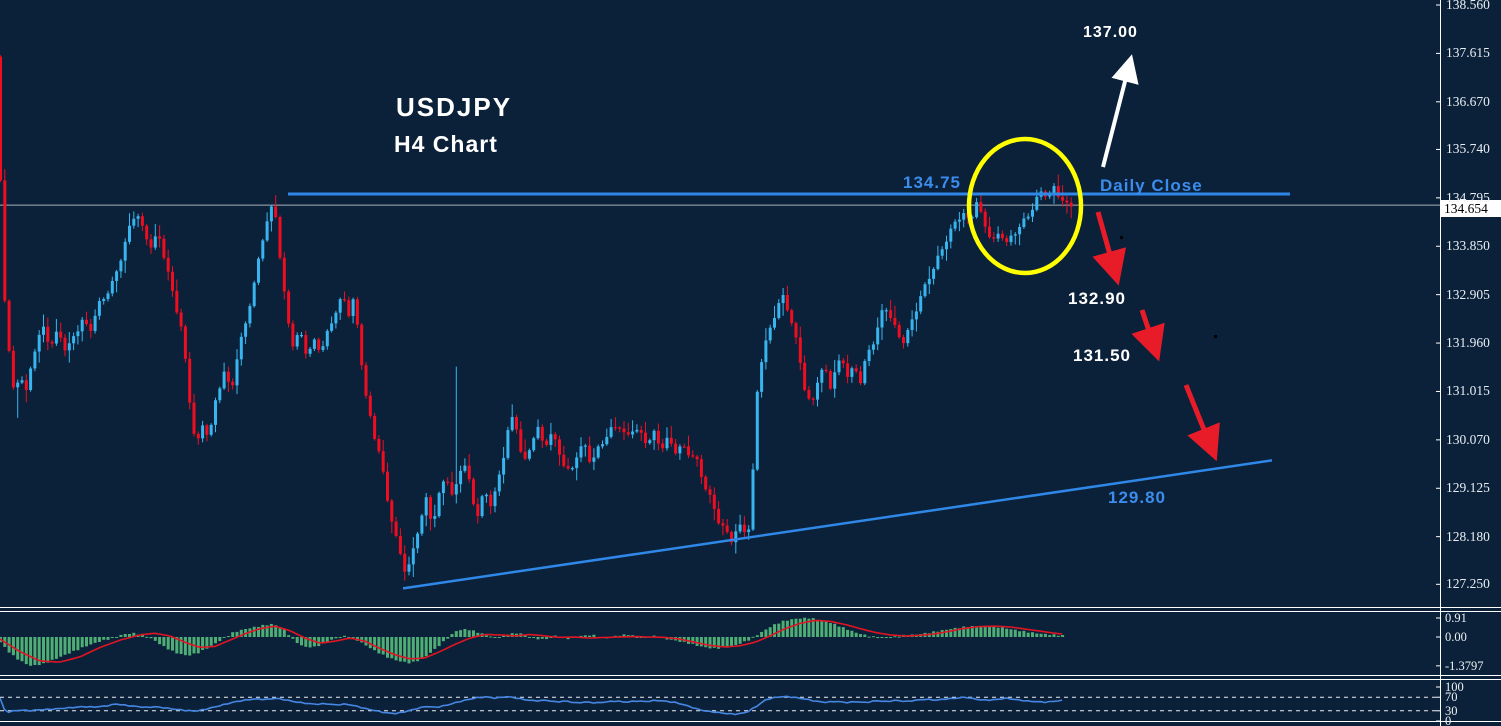 This screenshot has height=726, width=1501. I want to click on price-axis-label: 132.905, so click(1468, 294).